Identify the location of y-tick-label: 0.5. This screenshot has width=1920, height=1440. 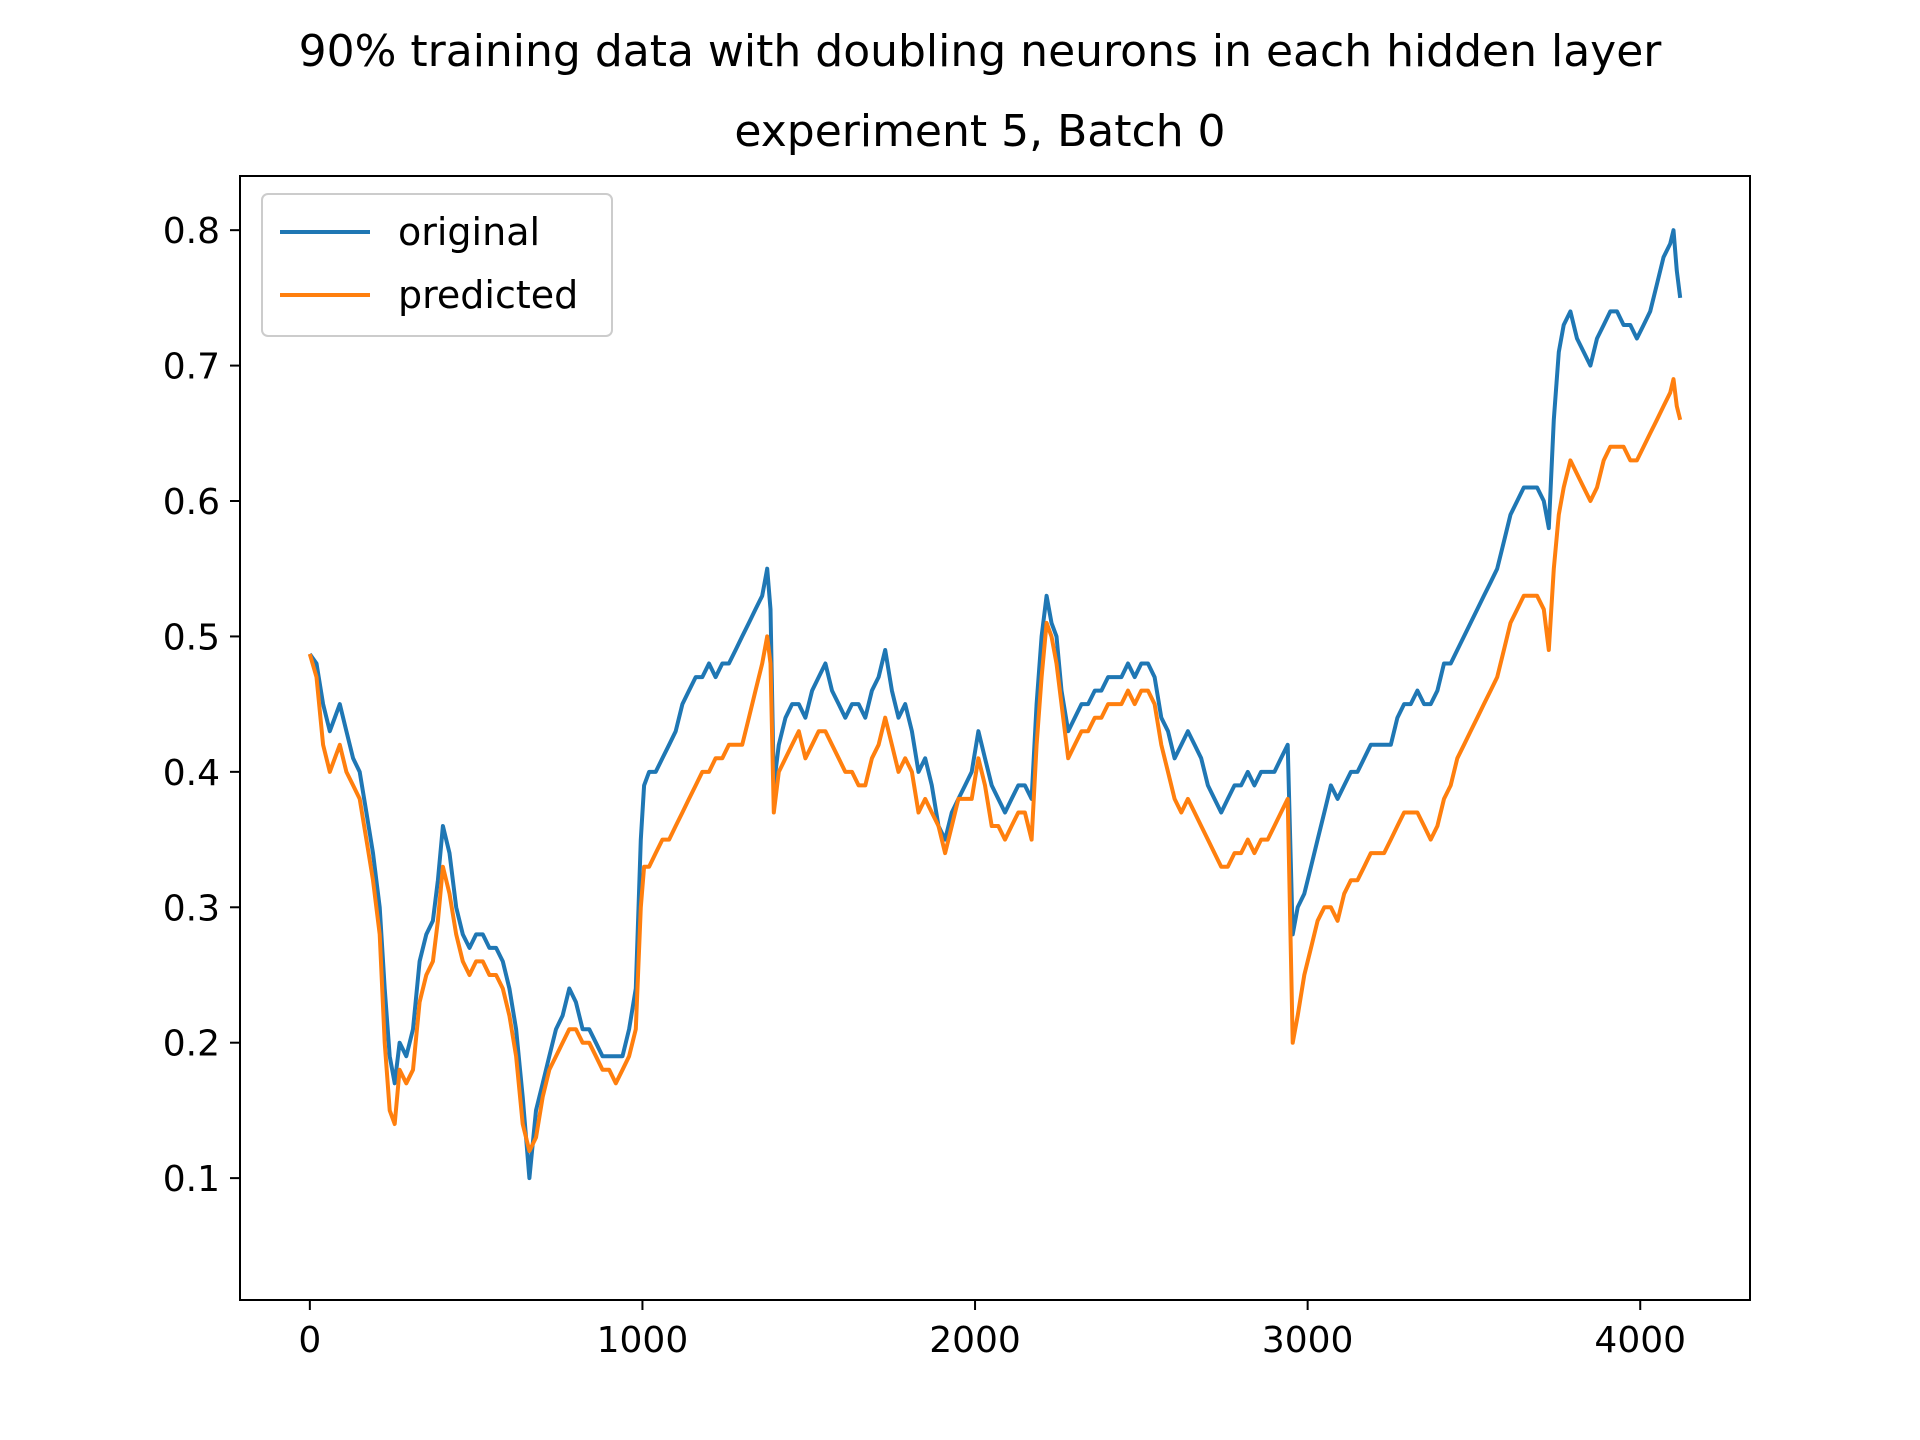
(191, 637).